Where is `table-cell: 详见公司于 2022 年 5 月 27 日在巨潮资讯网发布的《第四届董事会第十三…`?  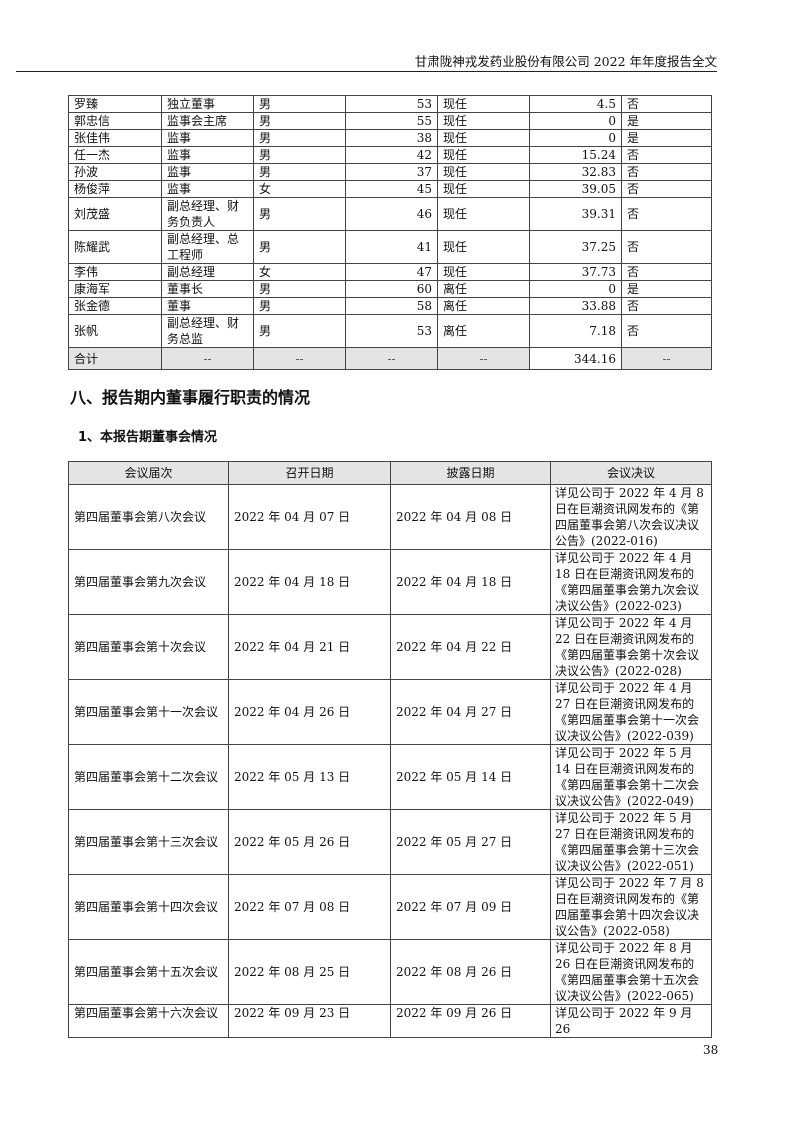 table-cell: 详见公司于 2022 年 5 月 27 日在巨潮资讯网发布的《第四届董事会第十三… is located at coordinates (631, 842).